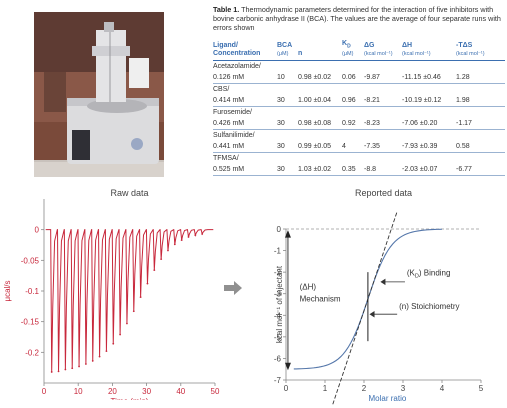 Image resolution: width=507 pixels, height=408 pixels. Describe the element at coordinates (464, 170) in the screenshot. I see `tds-value: -6.77` at that location.